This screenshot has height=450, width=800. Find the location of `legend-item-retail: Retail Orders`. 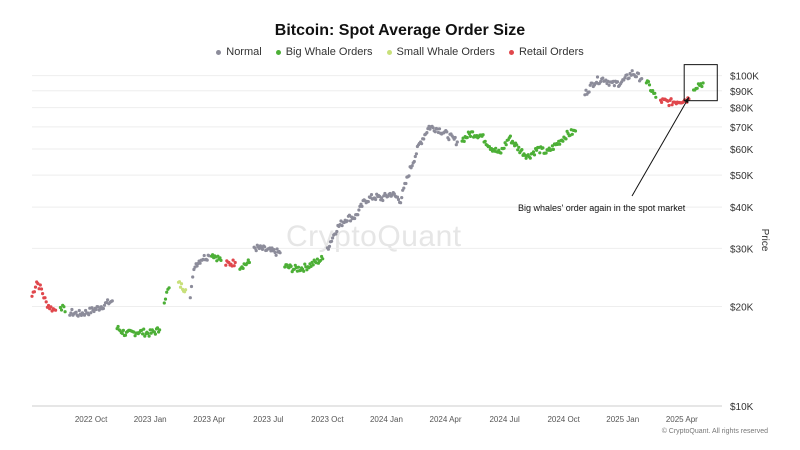

legend-item-retail: Retail Orders is located at coordinates (546, 52).